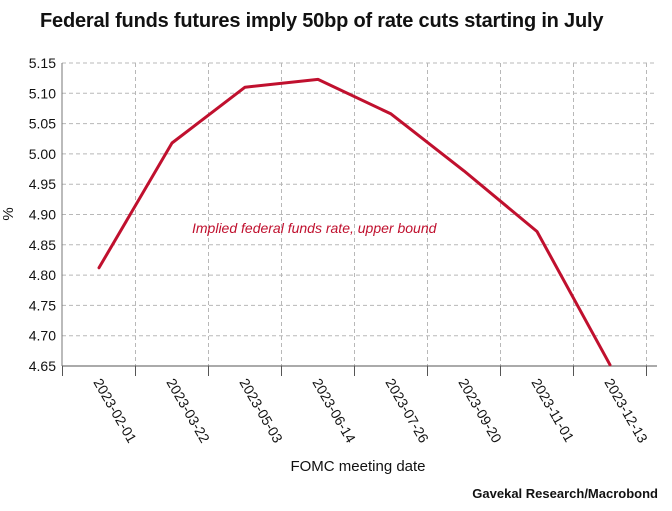  I want to click on x-tick-label: 2023-12-13, so click(626, 411).